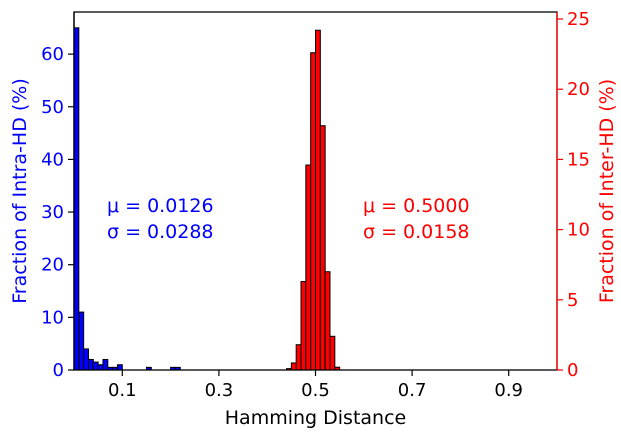 This screenshot has width=621, height=435. What do you see at coordinates (416, 232) in the screenshot?
I see `inter-std-annotation: σ = 0.0158` at bounding box center [416, 232].